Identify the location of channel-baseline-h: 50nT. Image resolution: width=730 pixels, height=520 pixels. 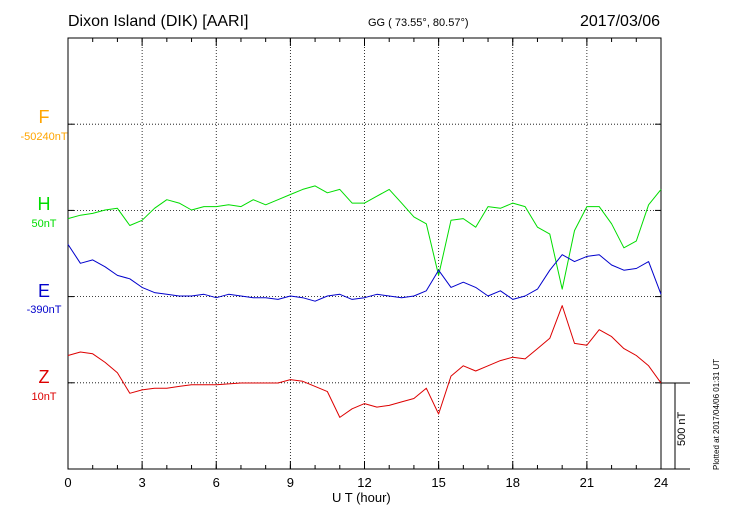
(44, 224).